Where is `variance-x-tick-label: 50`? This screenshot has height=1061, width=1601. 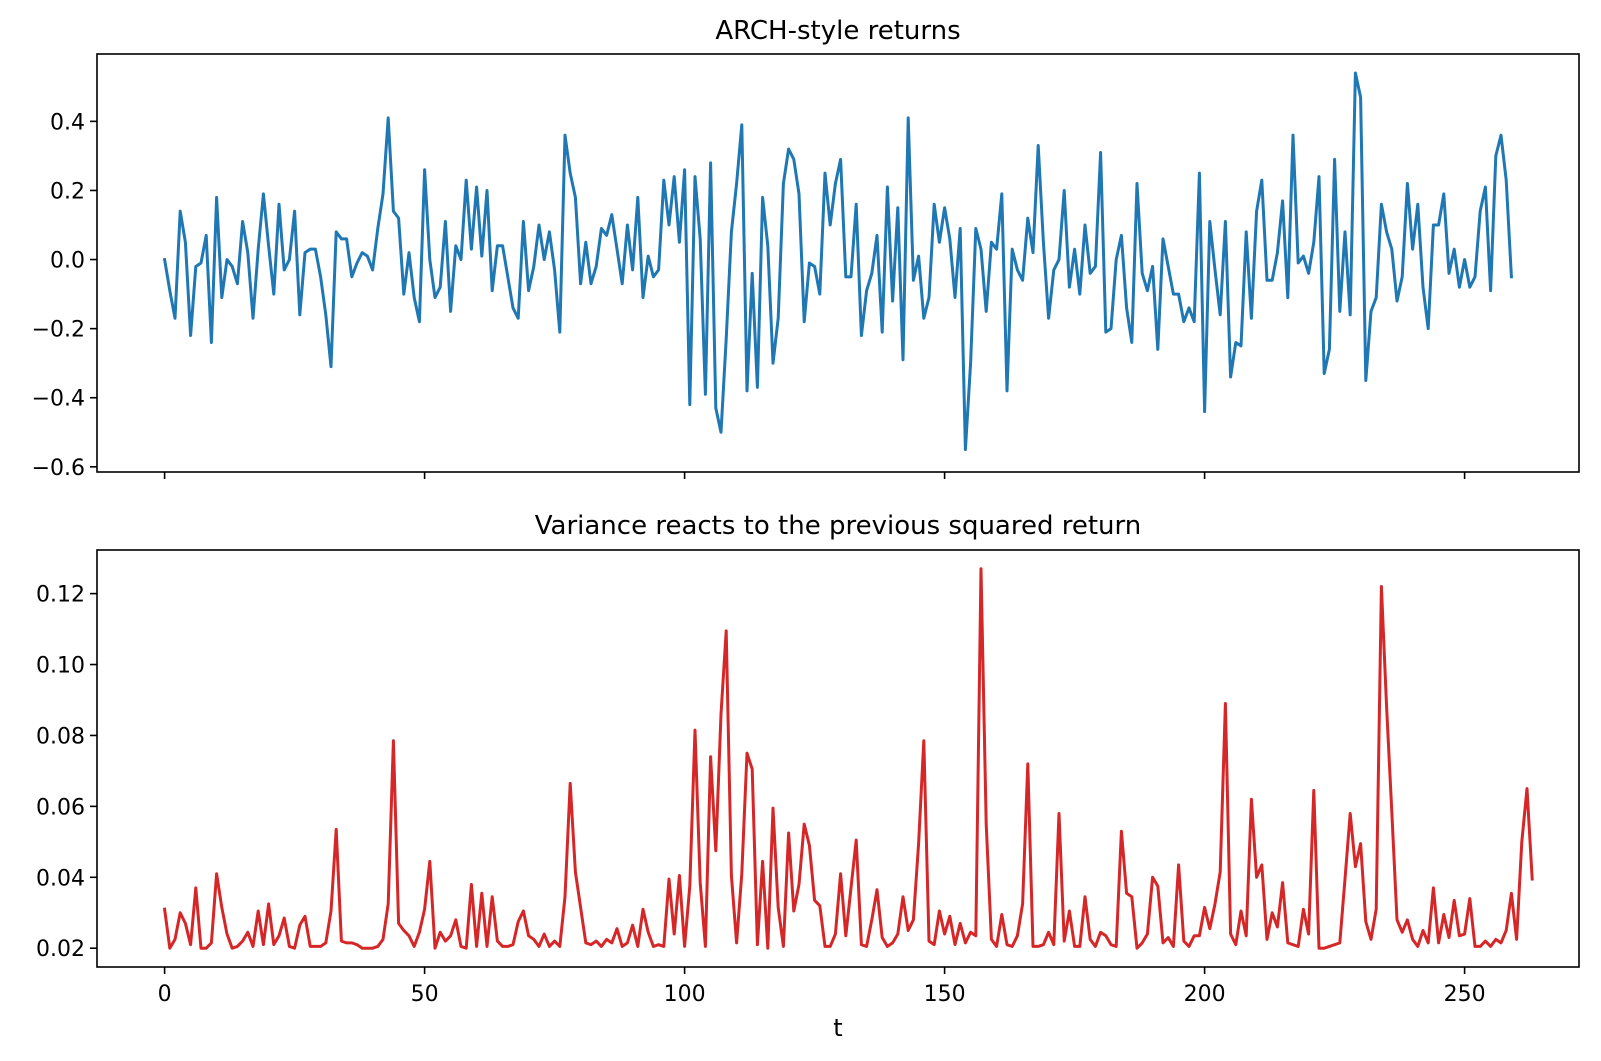 variance-x-tick-label: 50 is located at coordinates (425, 994).